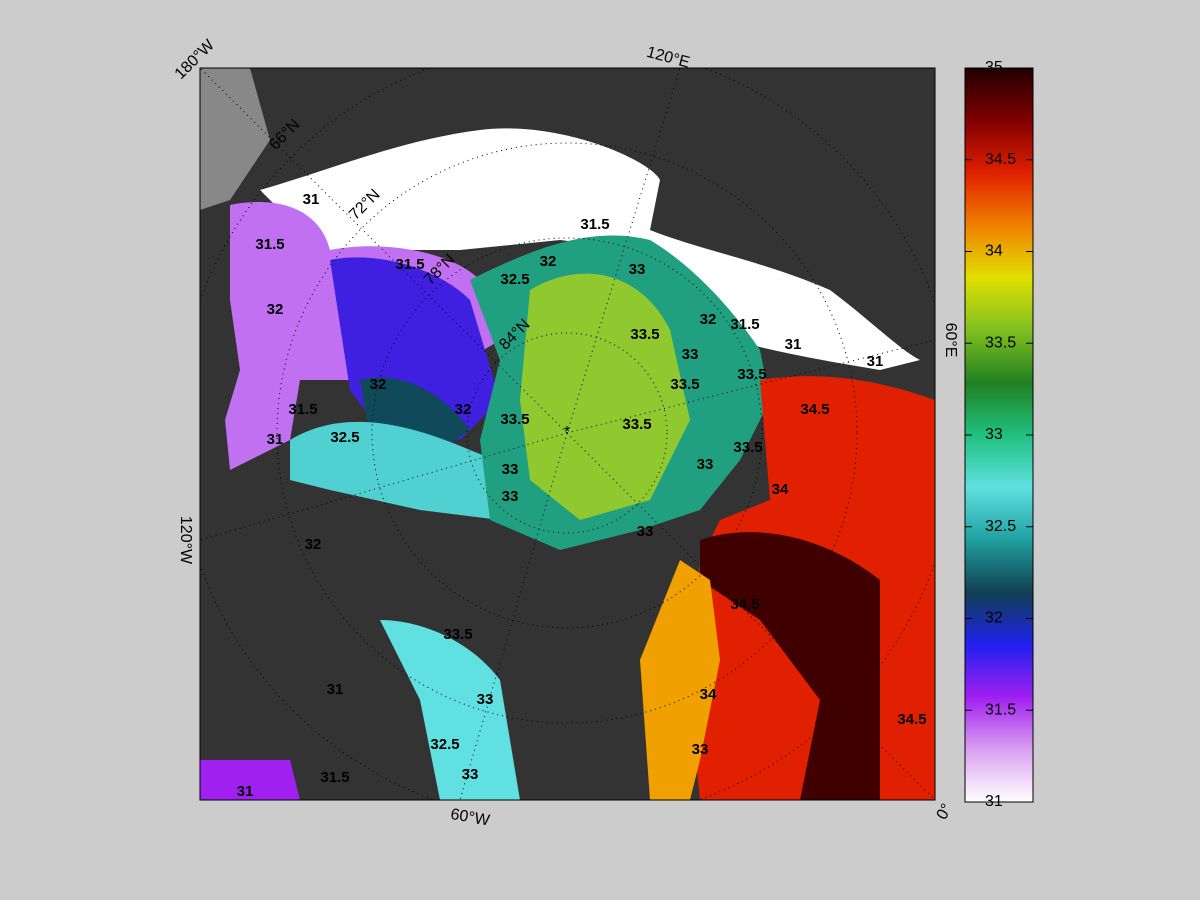  I want to click on sea-ice, so click(590, 249).